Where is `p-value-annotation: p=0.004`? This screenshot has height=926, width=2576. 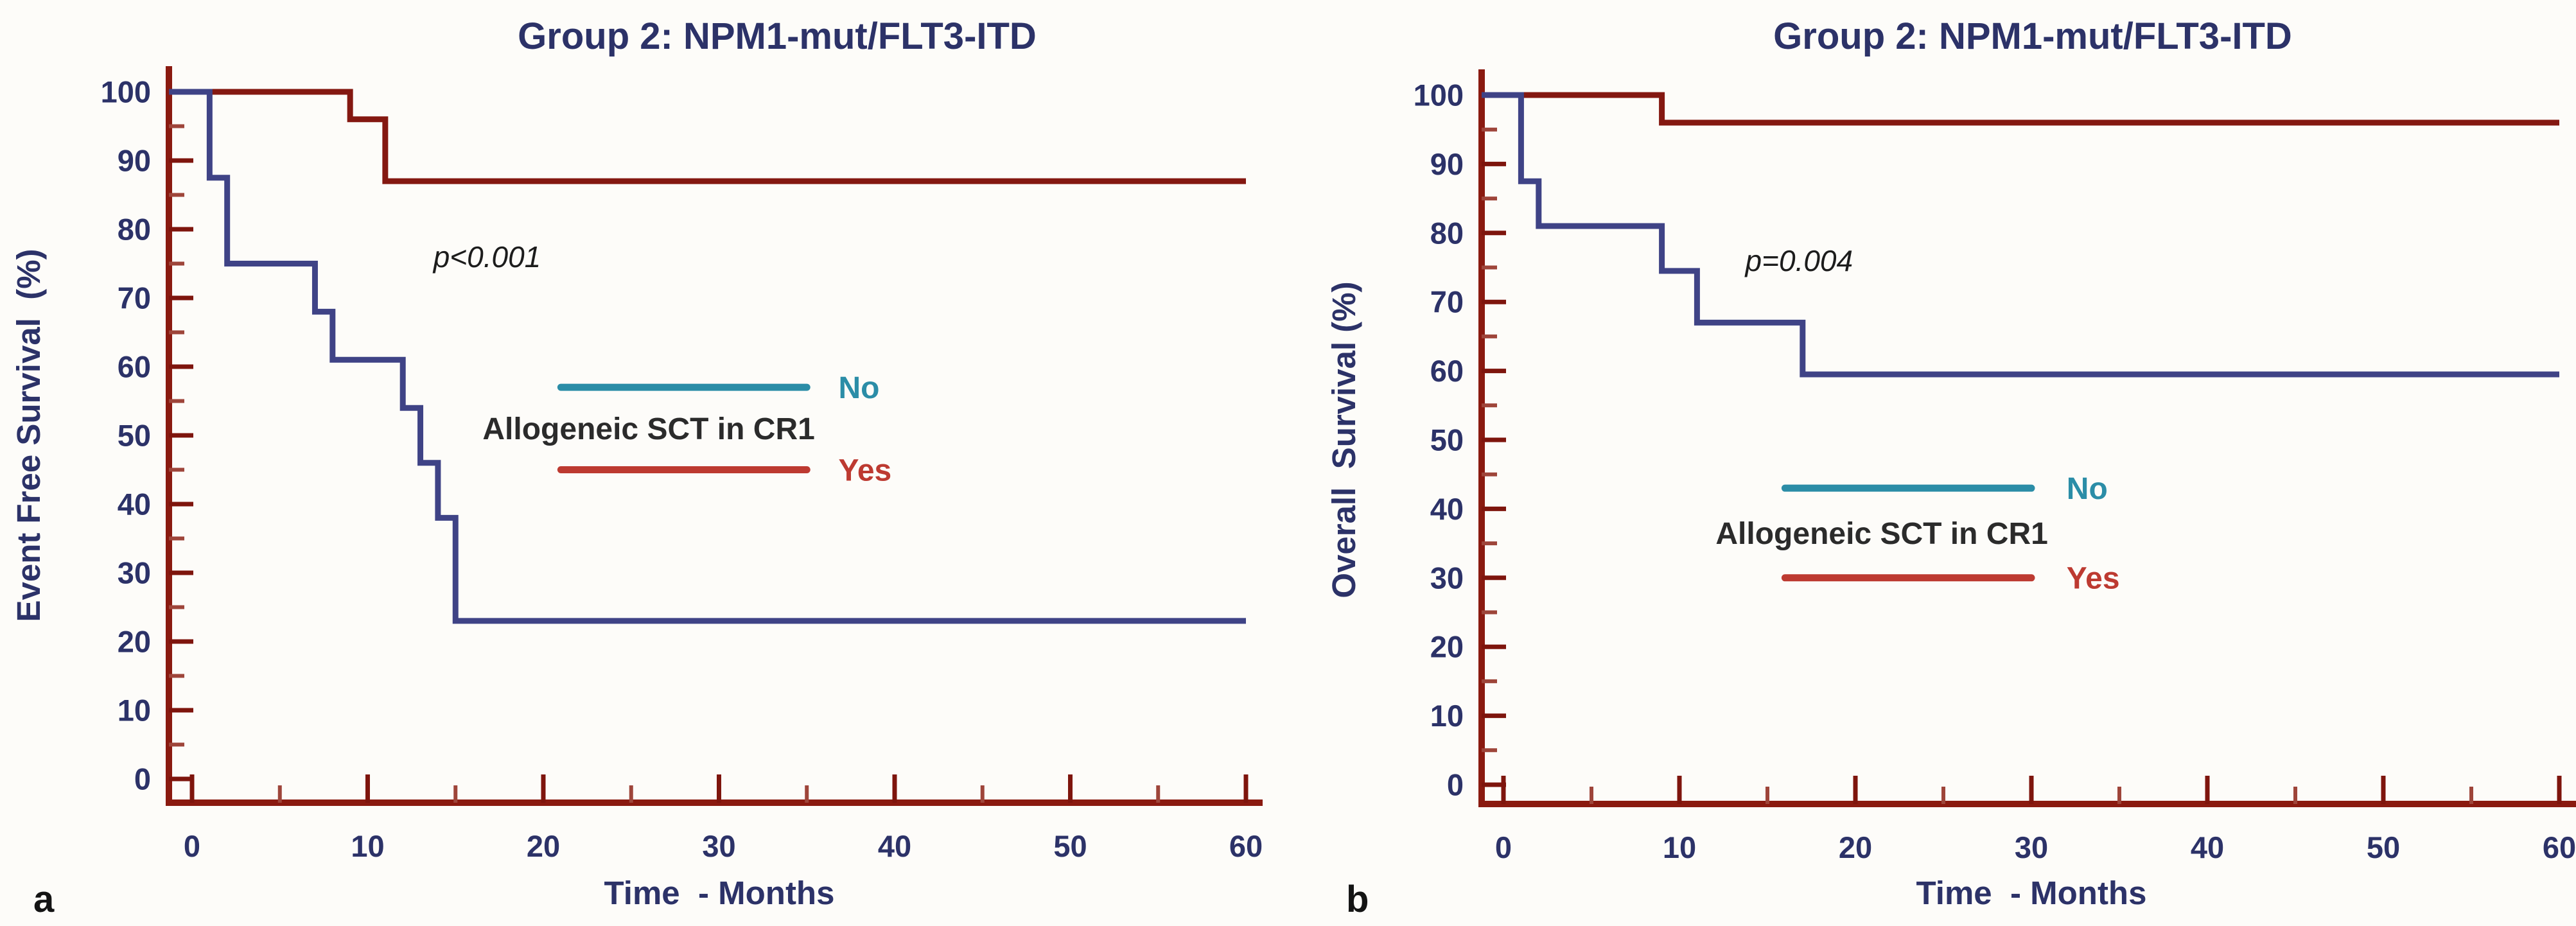 p-value-annotation: p=0.004 is located at coordinates (1798, 260).